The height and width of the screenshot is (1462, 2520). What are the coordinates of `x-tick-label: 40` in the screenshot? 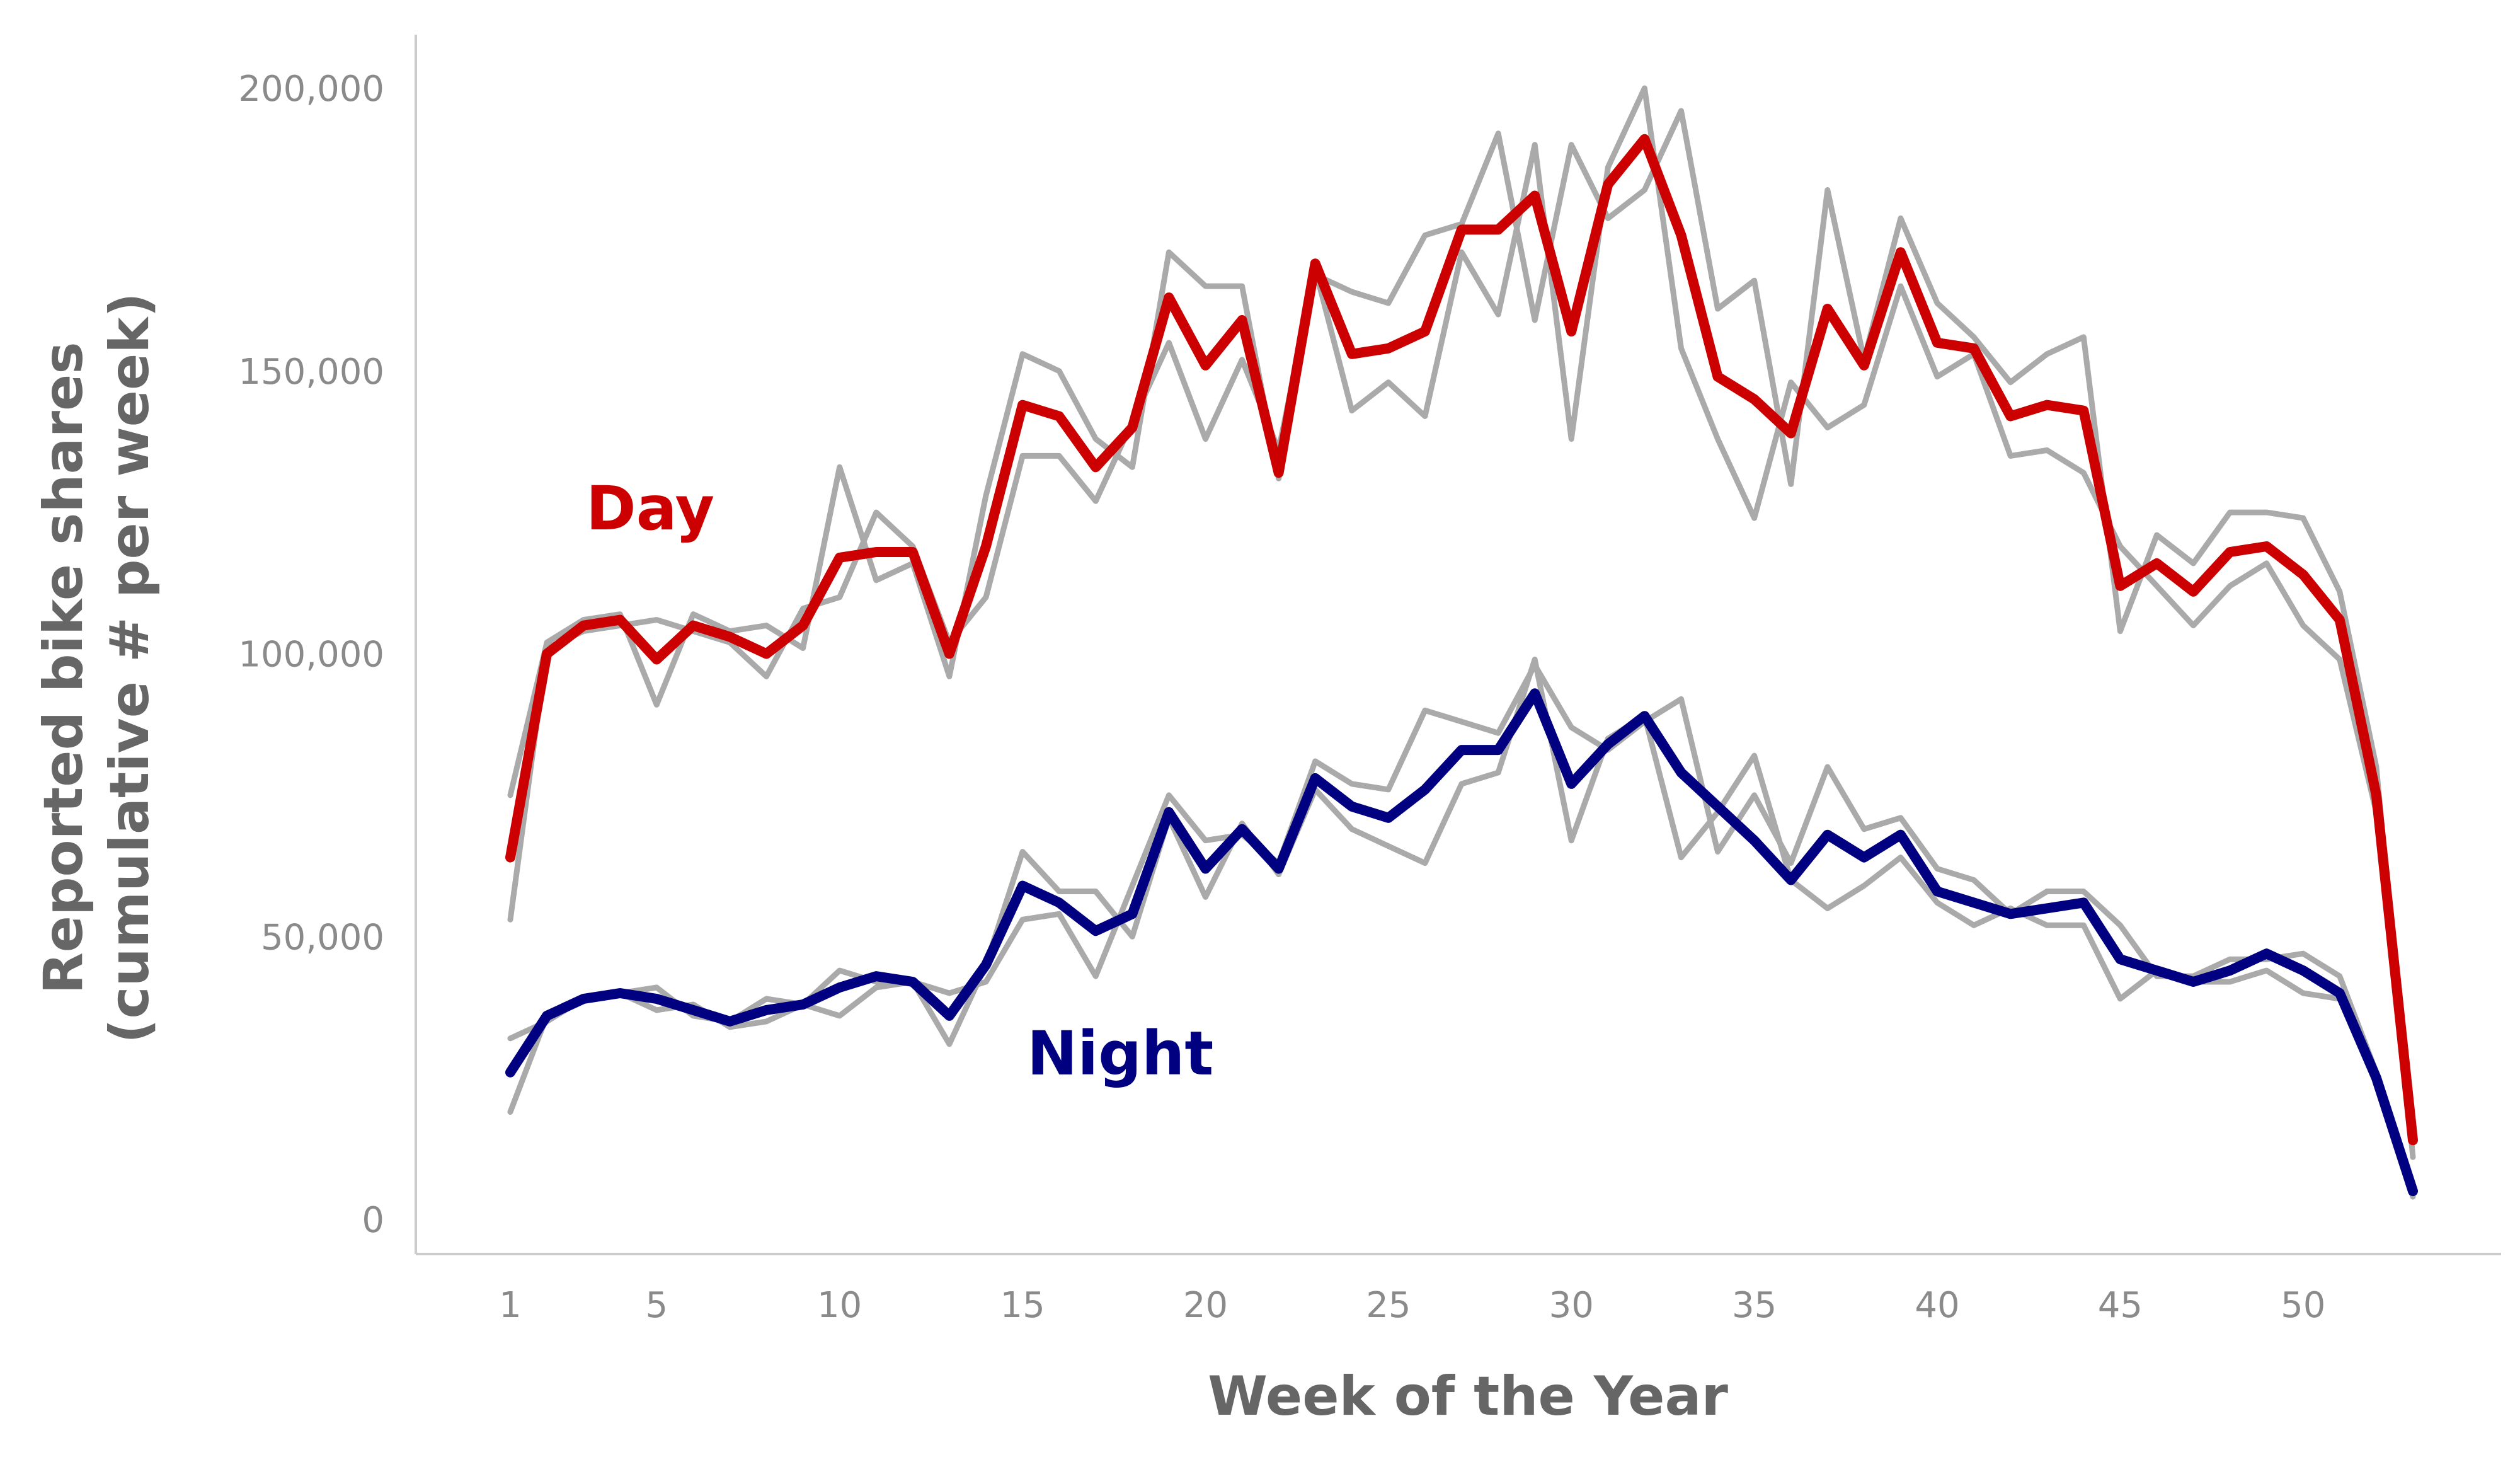 It's located at (1937, 1305).